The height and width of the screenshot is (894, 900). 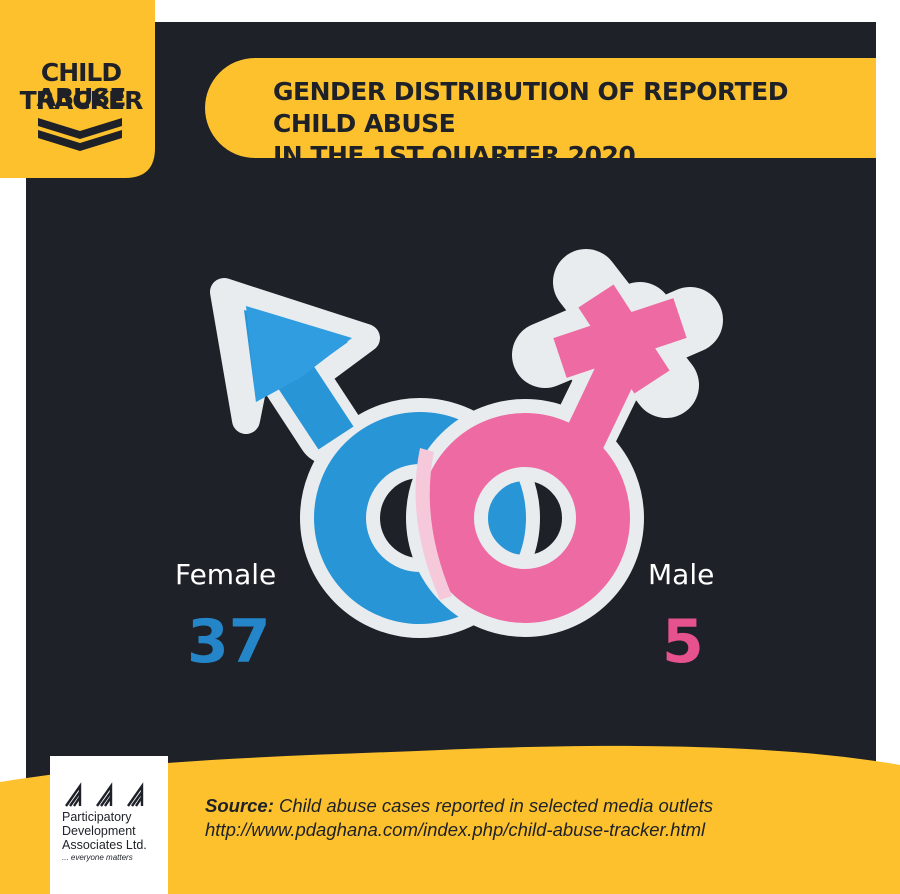 What do you see at coordinates (226, 574) in the screenshot?
I see `female-label: Female` at bounding box center [226, 574].